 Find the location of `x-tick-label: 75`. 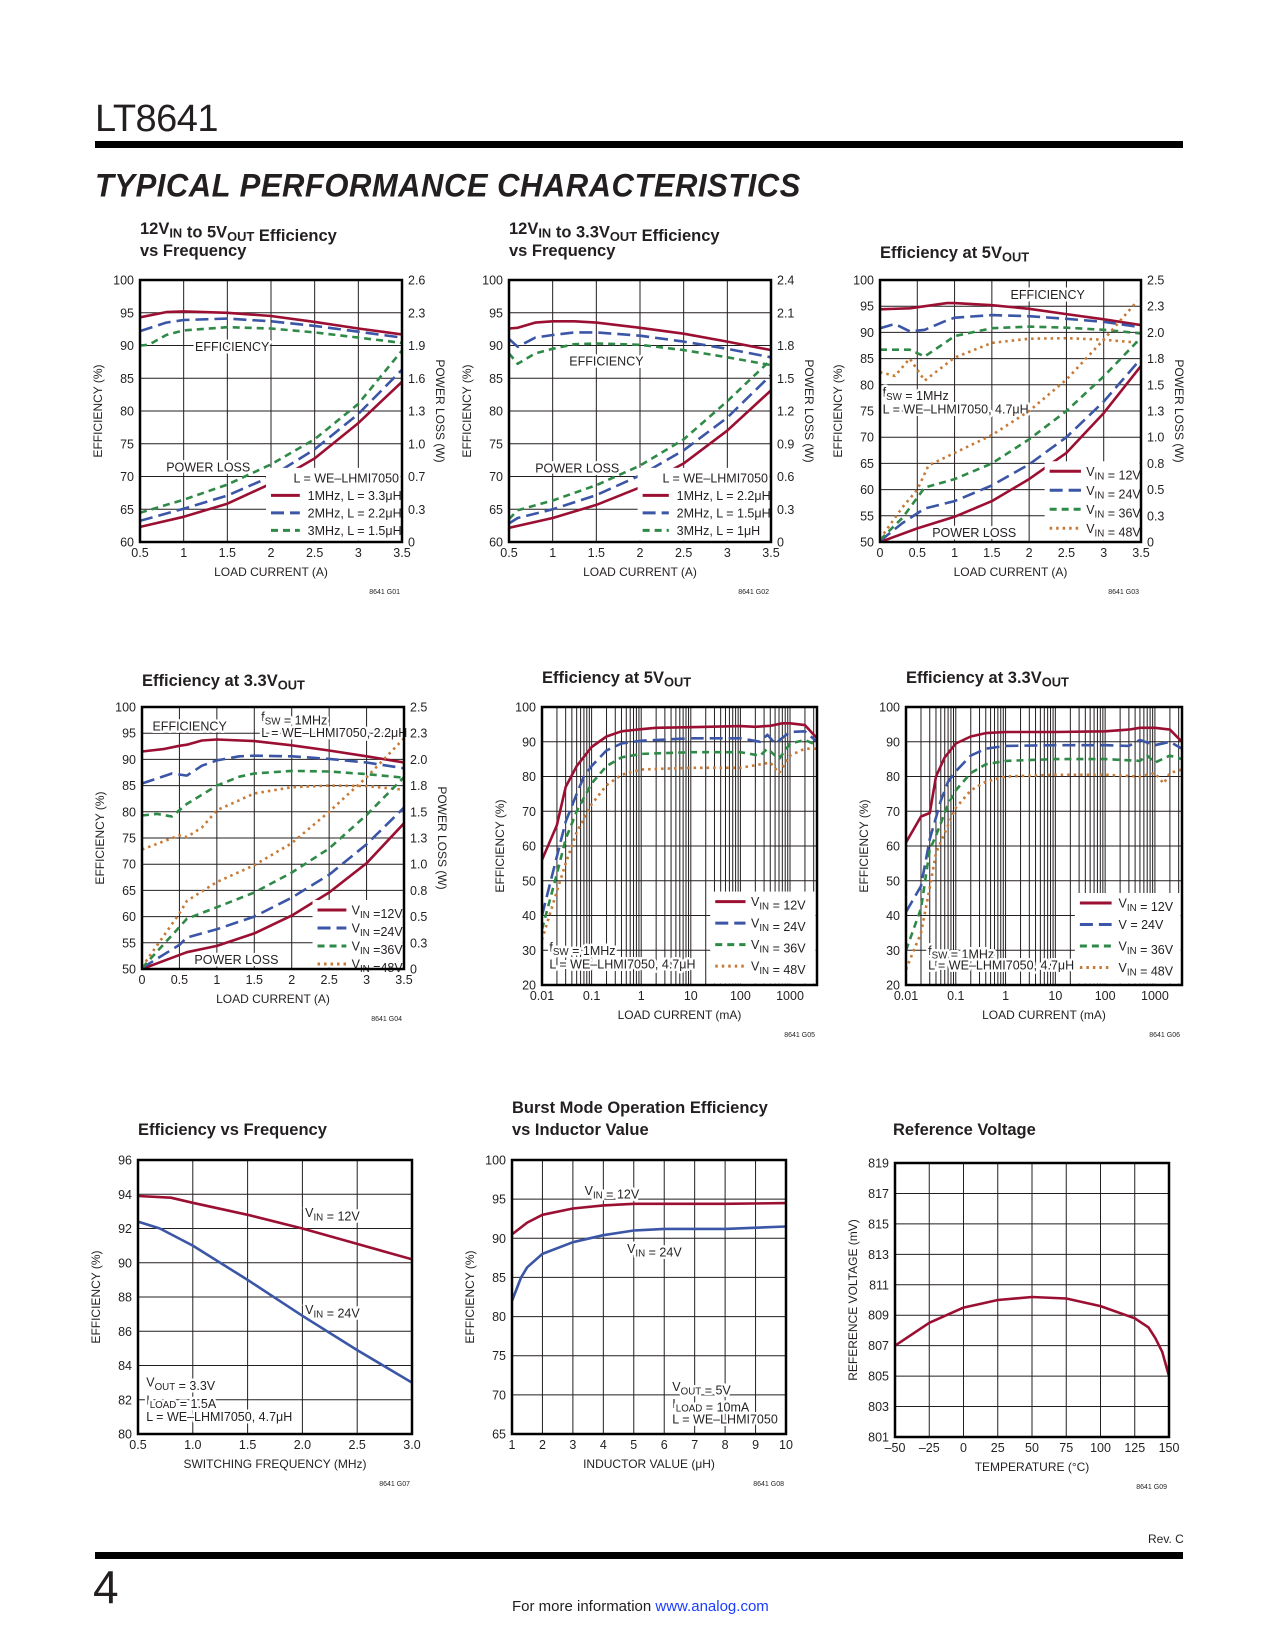

x-tick-label: 75 is located at coordinates (1066, 1448).